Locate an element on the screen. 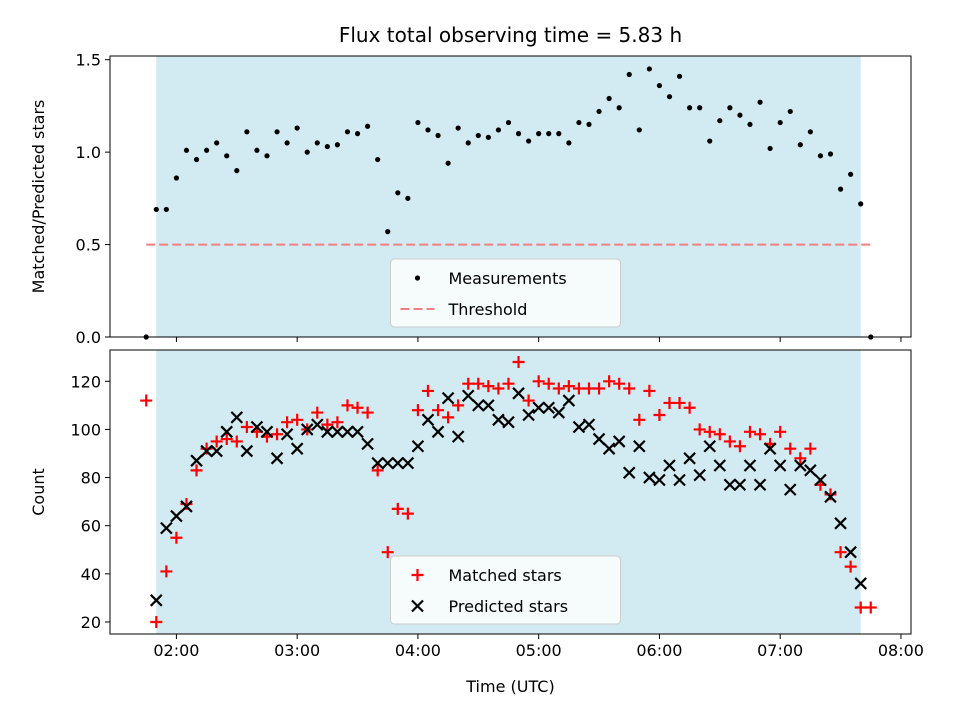 The image size is (960, 720). x-tick-label: 02:00 is located at coordinates (176, 650).